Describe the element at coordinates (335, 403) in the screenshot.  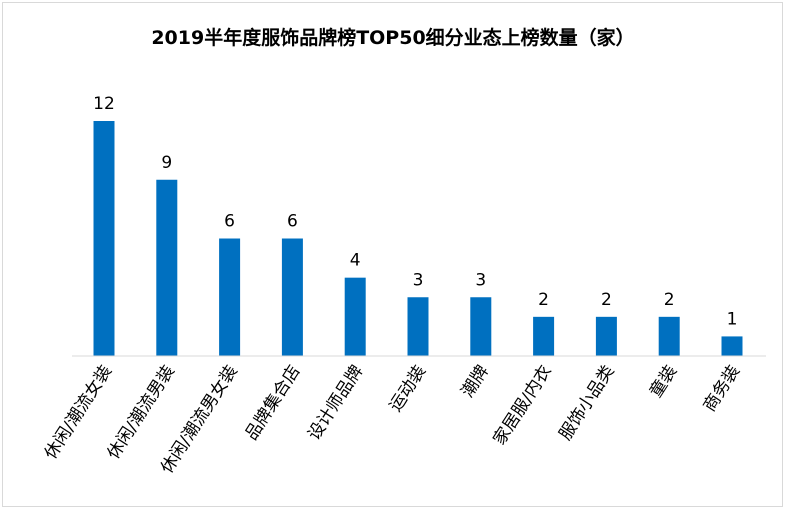
I see `x-tick-label: 设计师品牌` at that location.